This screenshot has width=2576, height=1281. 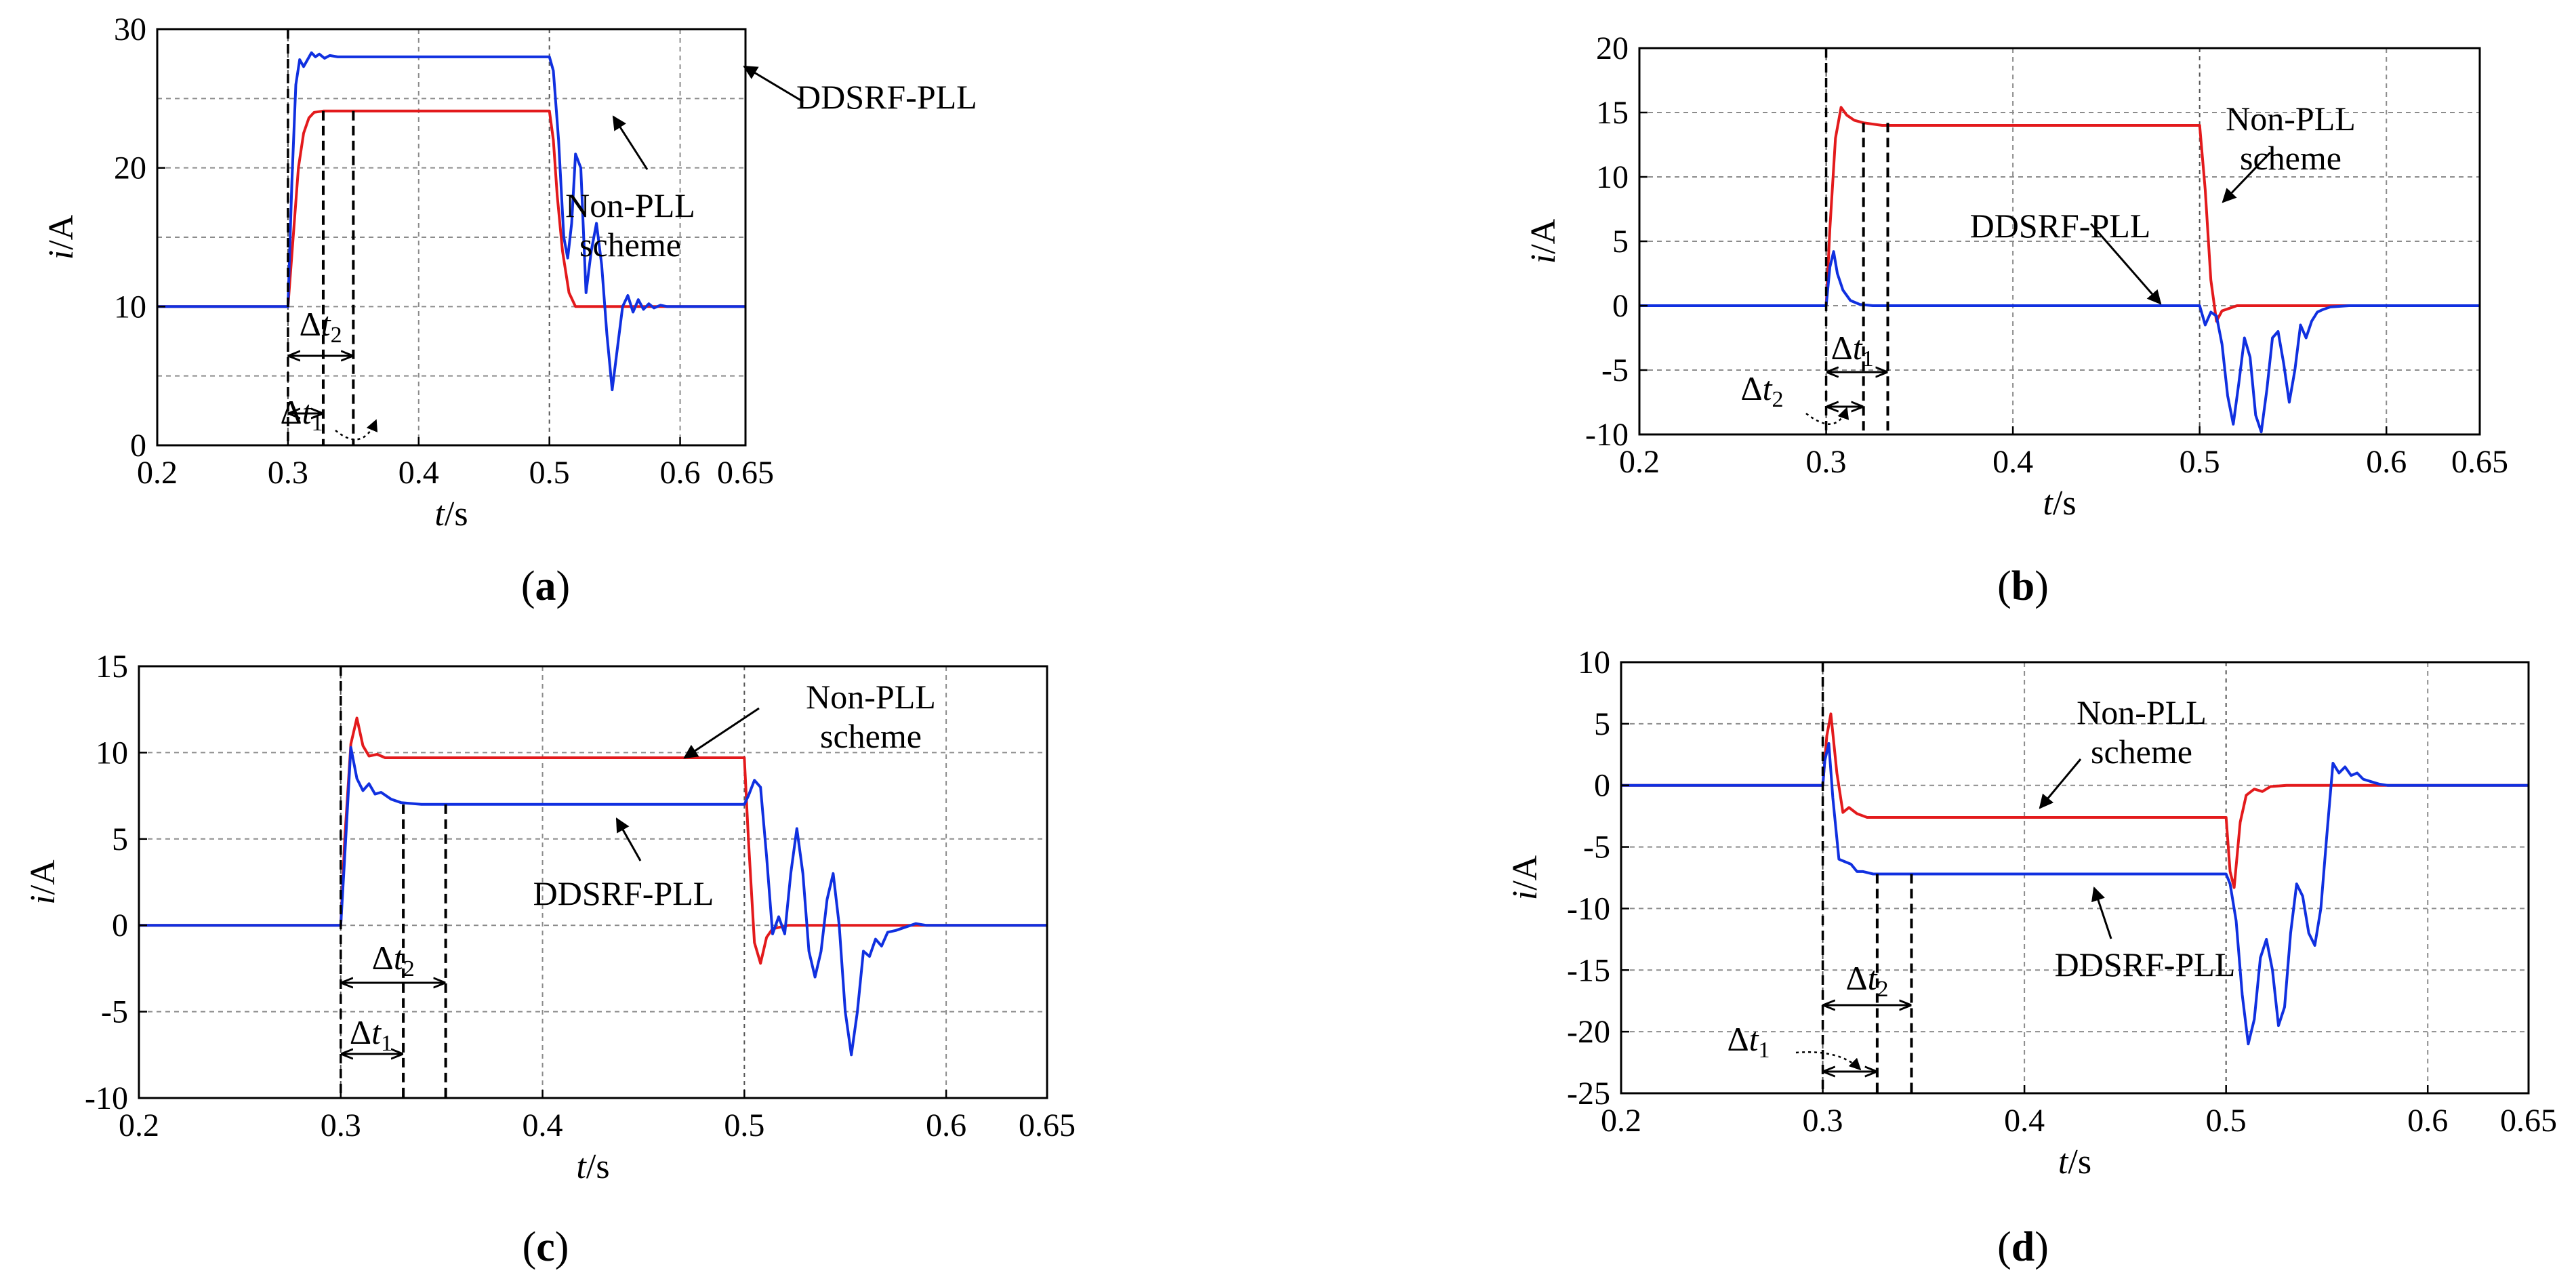 What do you see at coordinates (130, 30) in the screenshot?
I see `y-tick-label: 30` at bounding box center [130, 30].